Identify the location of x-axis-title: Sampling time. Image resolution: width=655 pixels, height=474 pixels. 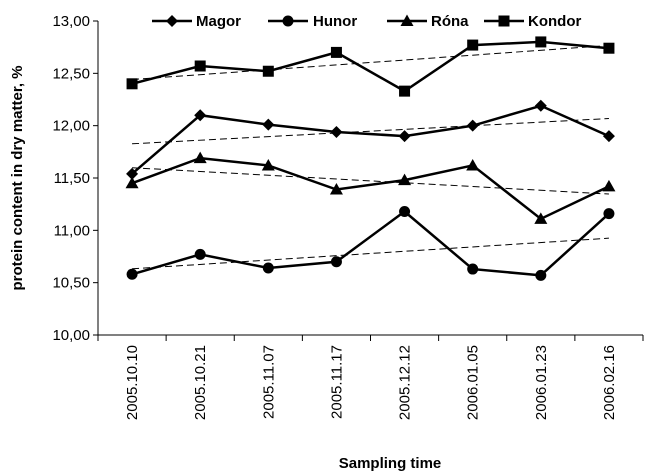
(390, 463).